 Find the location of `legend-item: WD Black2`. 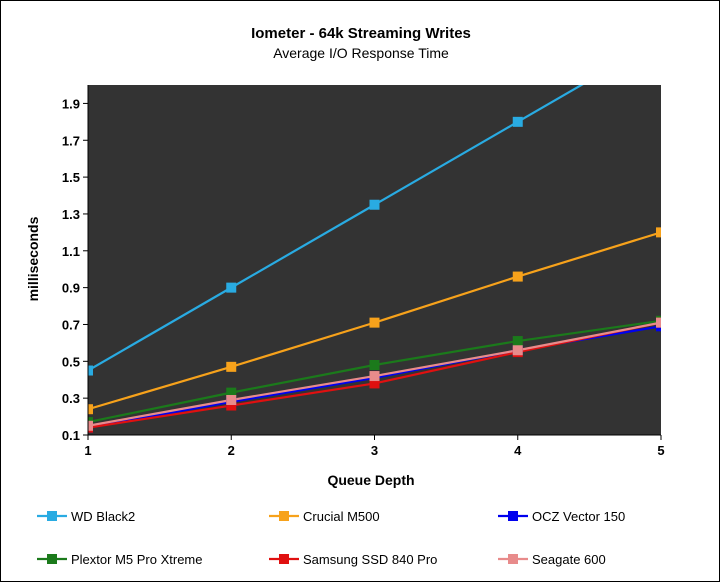

legend-item: WD Black2 is located at coordinates (86, 516).